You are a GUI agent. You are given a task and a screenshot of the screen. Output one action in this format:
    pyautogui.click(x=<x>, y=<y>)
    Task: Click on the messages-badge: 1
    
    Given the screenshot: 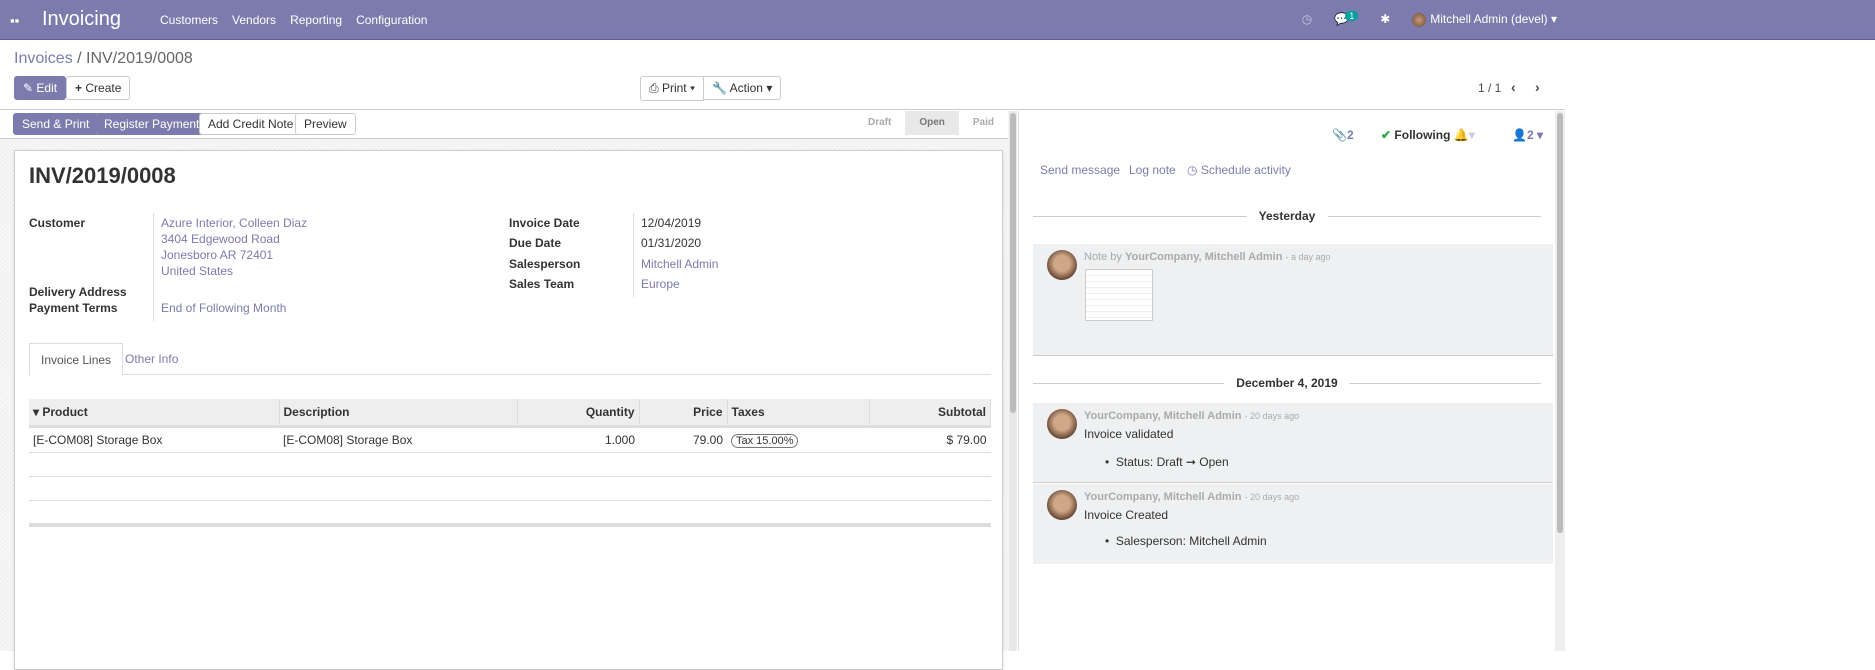 What is the action you would take?
    pyautogui.click(x=1352, y=16)
    